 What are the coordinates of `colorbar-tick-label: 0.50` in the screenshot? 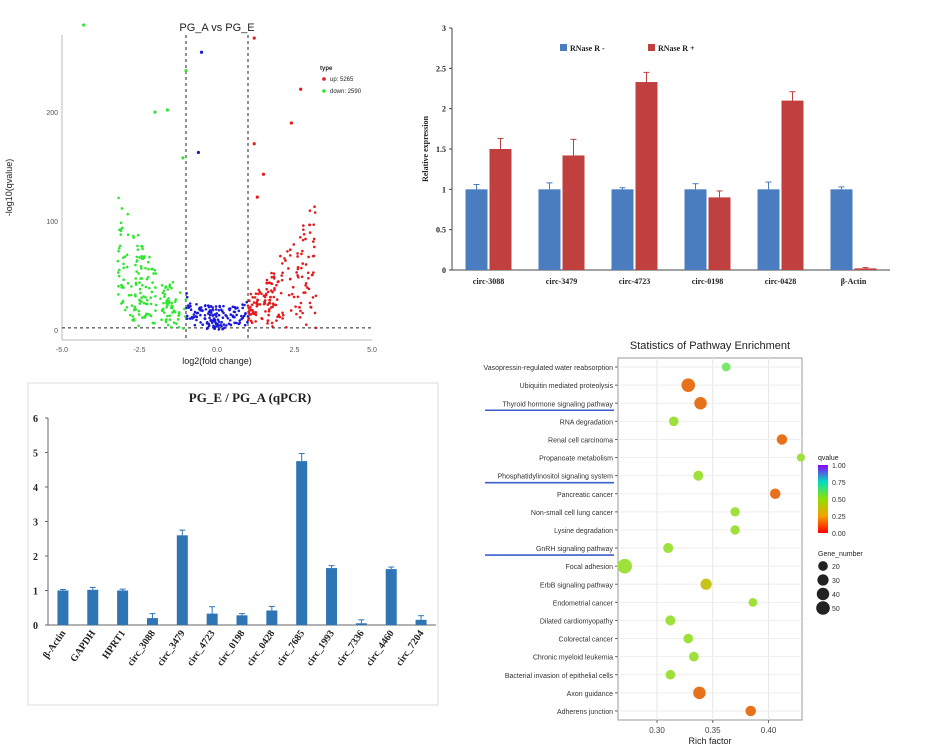 It's located at (839, 500).